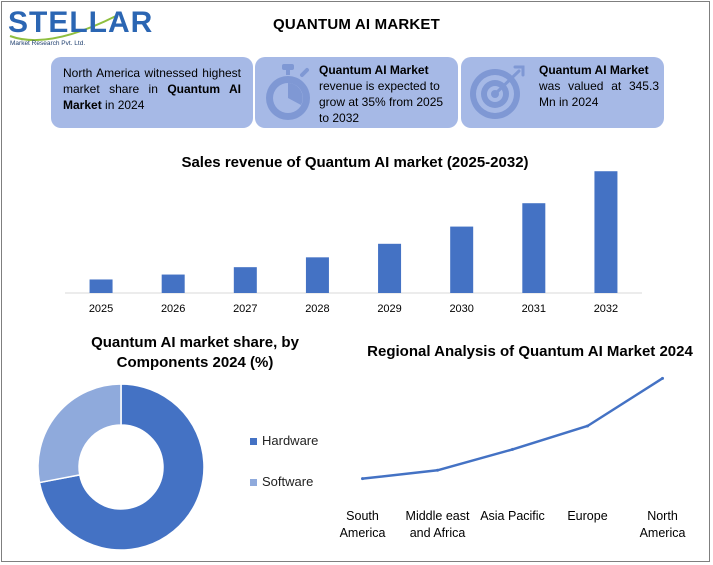  Describe the element at coordinates (317, 275) in the screenshot. I see `bar-2028` at that location.